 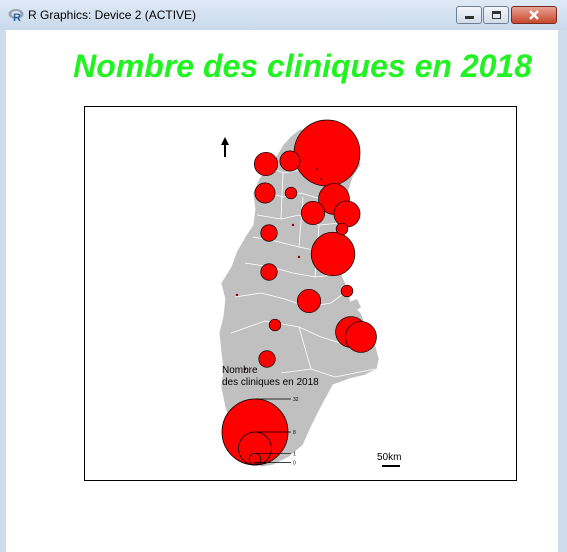 What do you see at coordinates (112, 15) in the screenshot?
I see `window-title: R Graphics: Device 2 (ACTIVE)` at bounding box center [112, 15].